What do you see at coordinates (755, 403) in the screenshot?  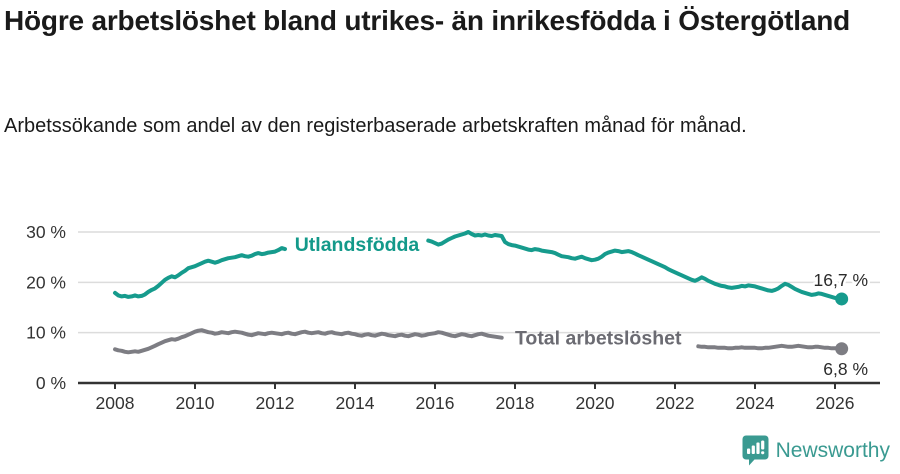 I see `x-axis-tick-label: 2024` at bounding box center [755, 403].